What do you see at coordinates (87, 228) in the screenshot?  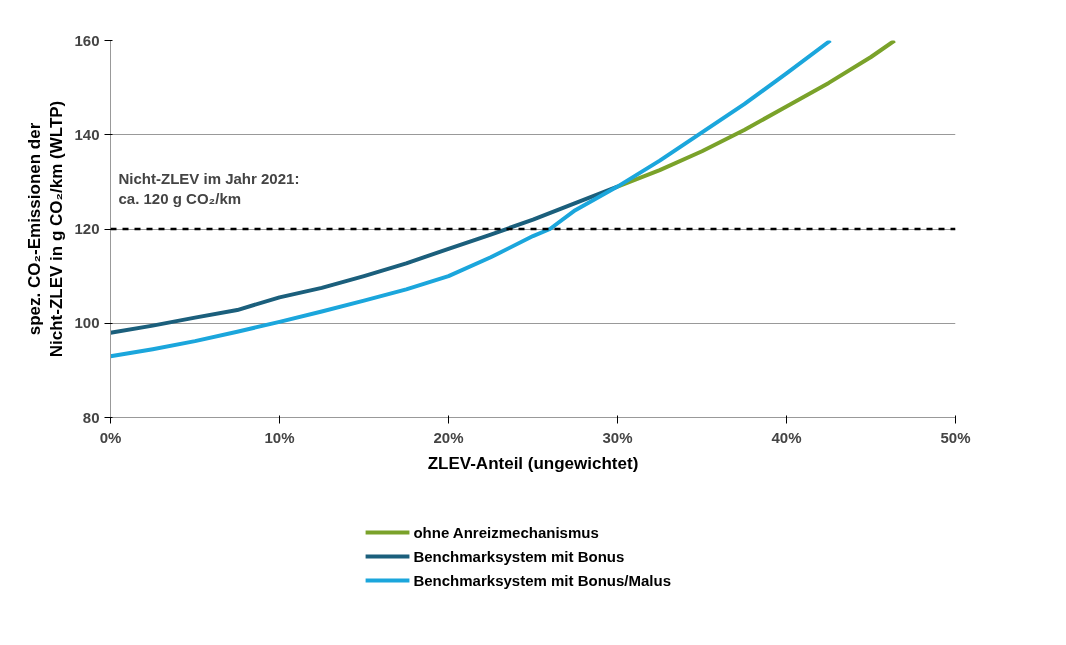 I see `y-tick-label: 120` at bounding box center [87, 228].